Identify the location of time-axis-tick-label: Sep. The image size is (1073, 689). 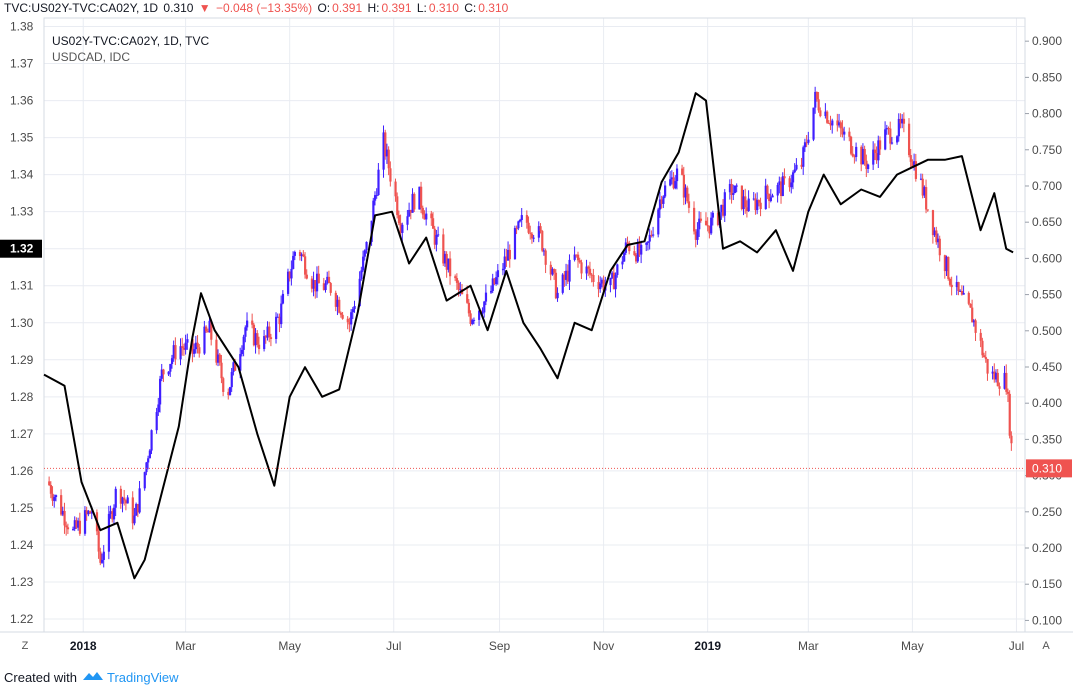
(500, 646).